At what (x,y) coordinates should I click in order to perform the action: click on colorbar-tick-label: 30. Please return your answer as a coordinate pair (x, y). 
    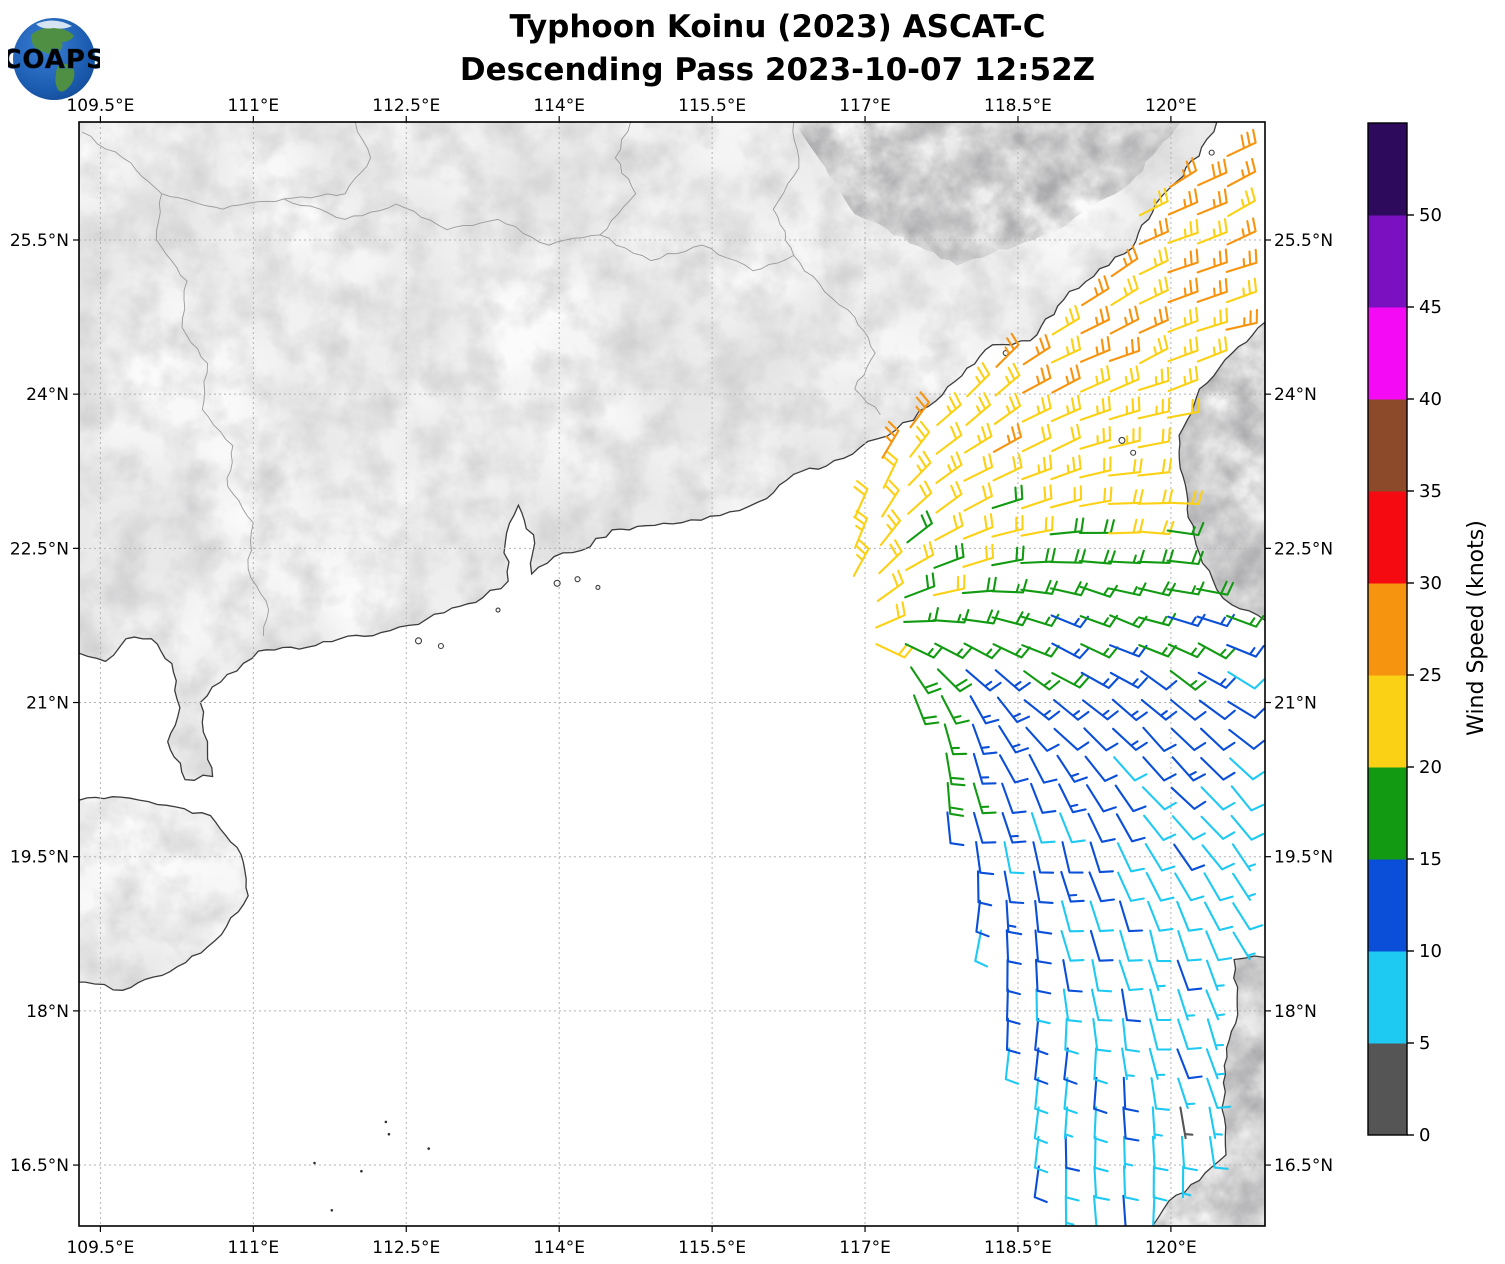
    Looking at the image, I should click on (1430, 583).